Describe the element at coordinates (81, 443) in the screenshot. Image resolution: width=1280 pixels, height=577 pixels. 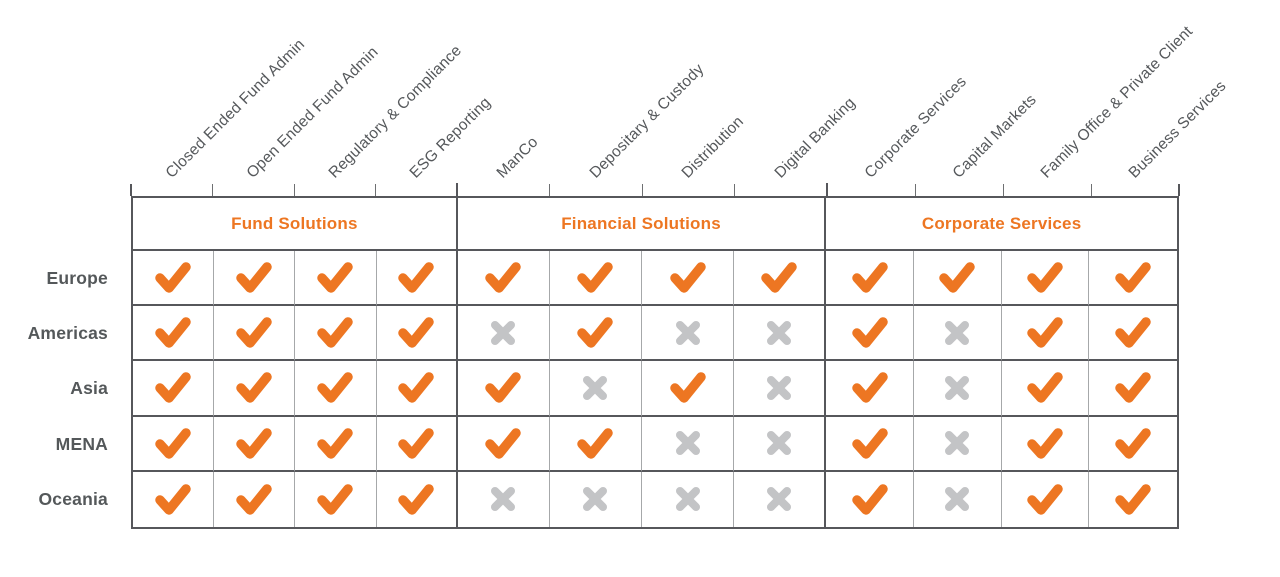
I see `region-row-label: MENA` at that location.